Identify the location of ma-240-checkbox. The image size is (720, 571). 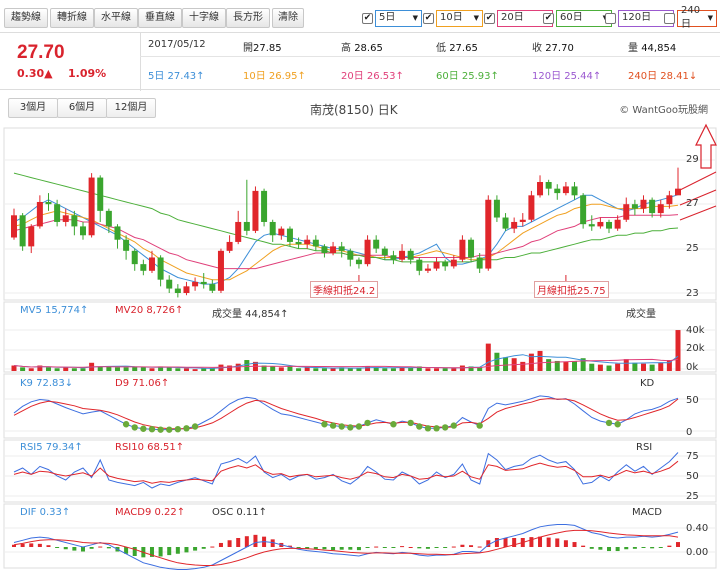
(669, 18).